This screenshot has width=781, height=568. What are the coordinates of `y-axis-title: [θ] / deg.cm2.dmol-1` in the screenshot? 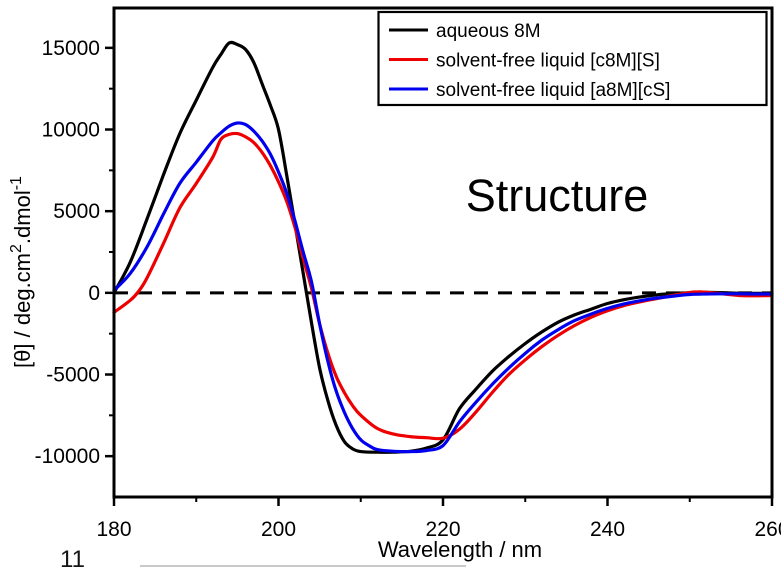 It's located at (21, 272).